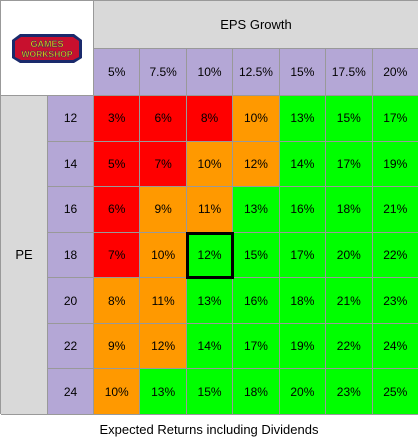  What do you see at coordinates (71, 392) in the screenshot?
I see `row-header-pe: 24` at bounding box center [71, 392].